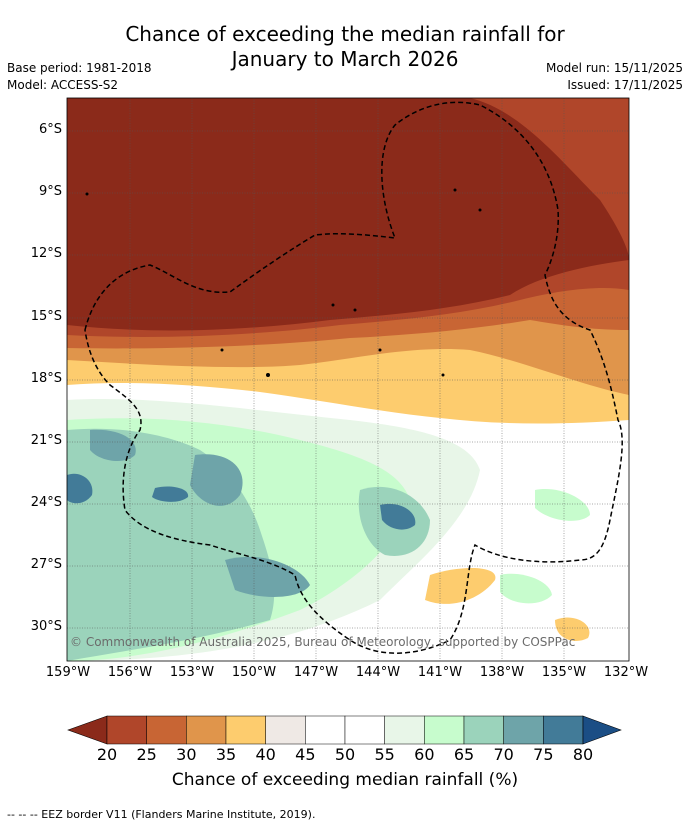  I want to click on colorbar-low-arrow, so click(87, 730).